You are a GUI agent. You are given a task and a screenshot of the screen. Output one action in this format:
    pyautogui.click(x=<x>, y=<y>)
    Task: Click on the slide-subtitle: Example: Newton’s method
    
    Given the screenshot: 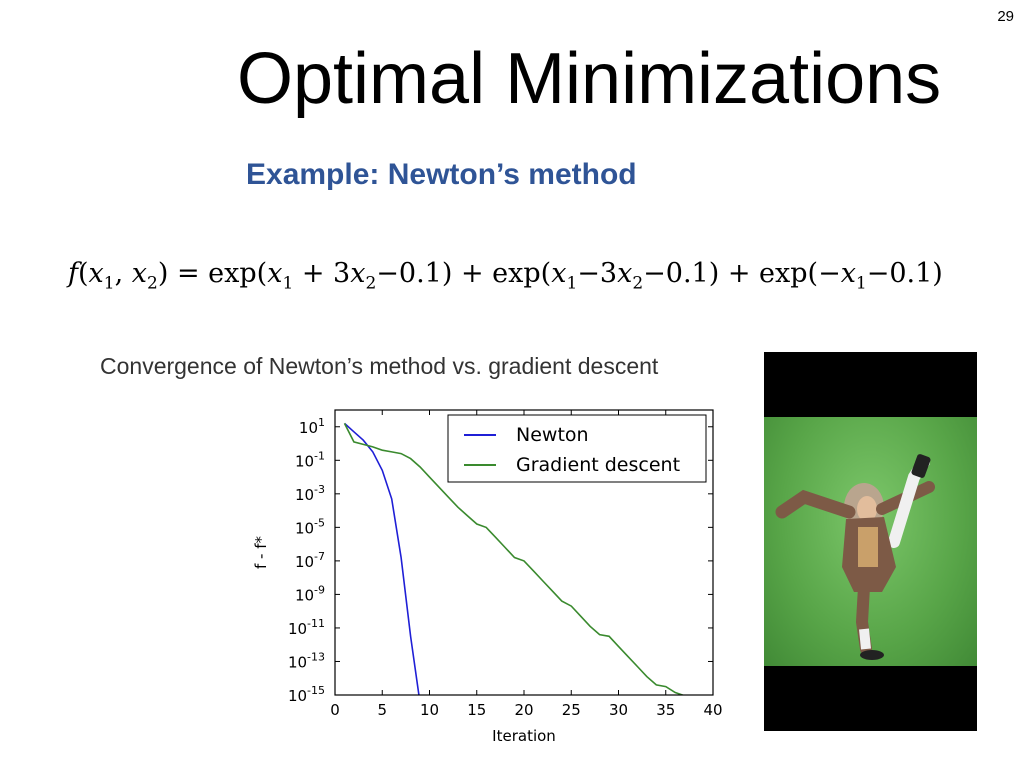 What is the action you would take?
    pyautogui.click(x=441, y=174)
    